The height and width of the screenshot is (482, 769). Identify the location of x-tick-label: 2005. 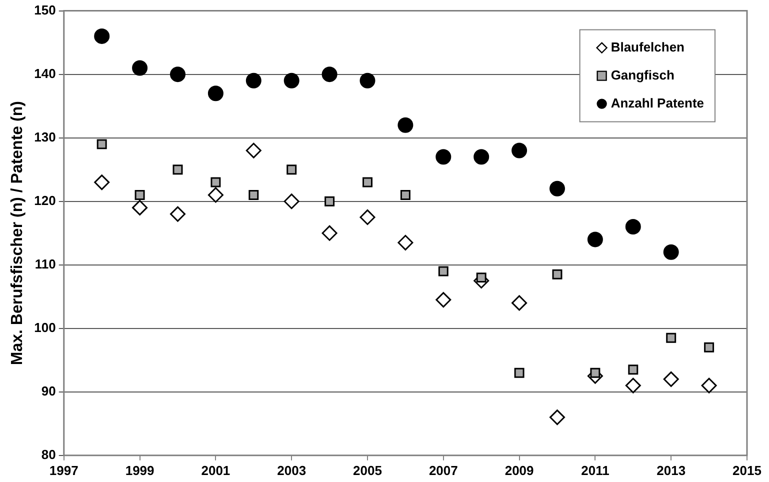
(367, 470).